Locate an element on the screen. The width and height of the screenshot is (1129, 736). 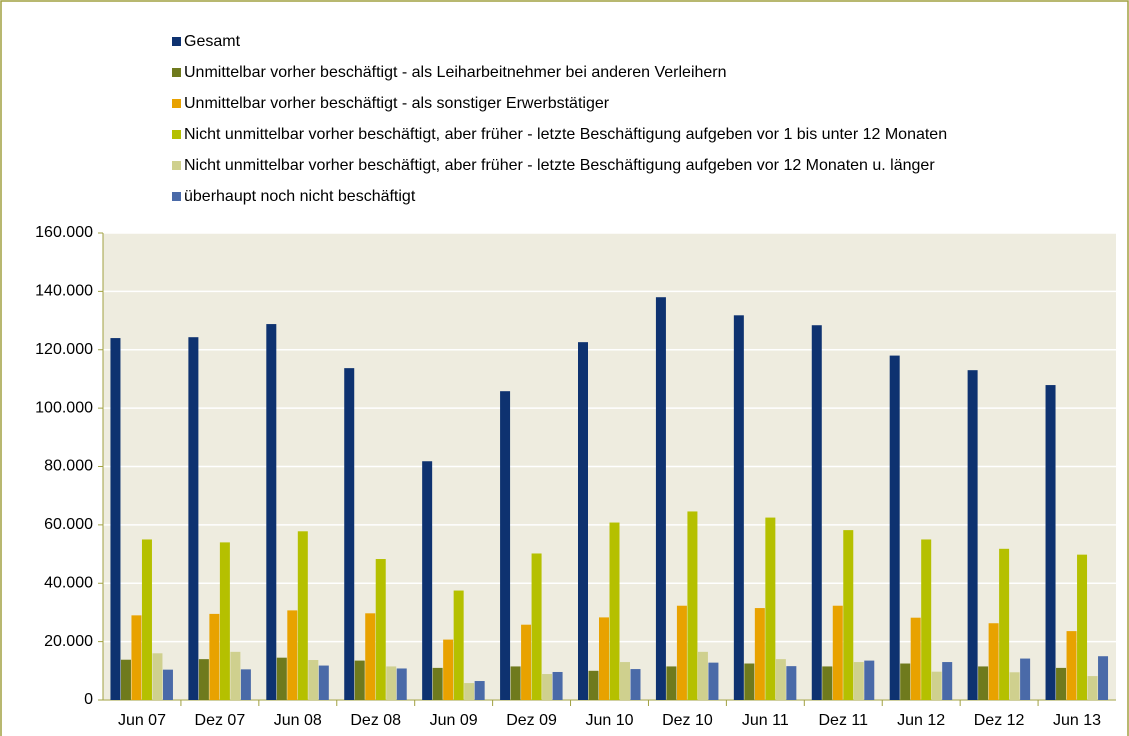
y-tick-label: 140.000 is located at coordinates (64, 291).